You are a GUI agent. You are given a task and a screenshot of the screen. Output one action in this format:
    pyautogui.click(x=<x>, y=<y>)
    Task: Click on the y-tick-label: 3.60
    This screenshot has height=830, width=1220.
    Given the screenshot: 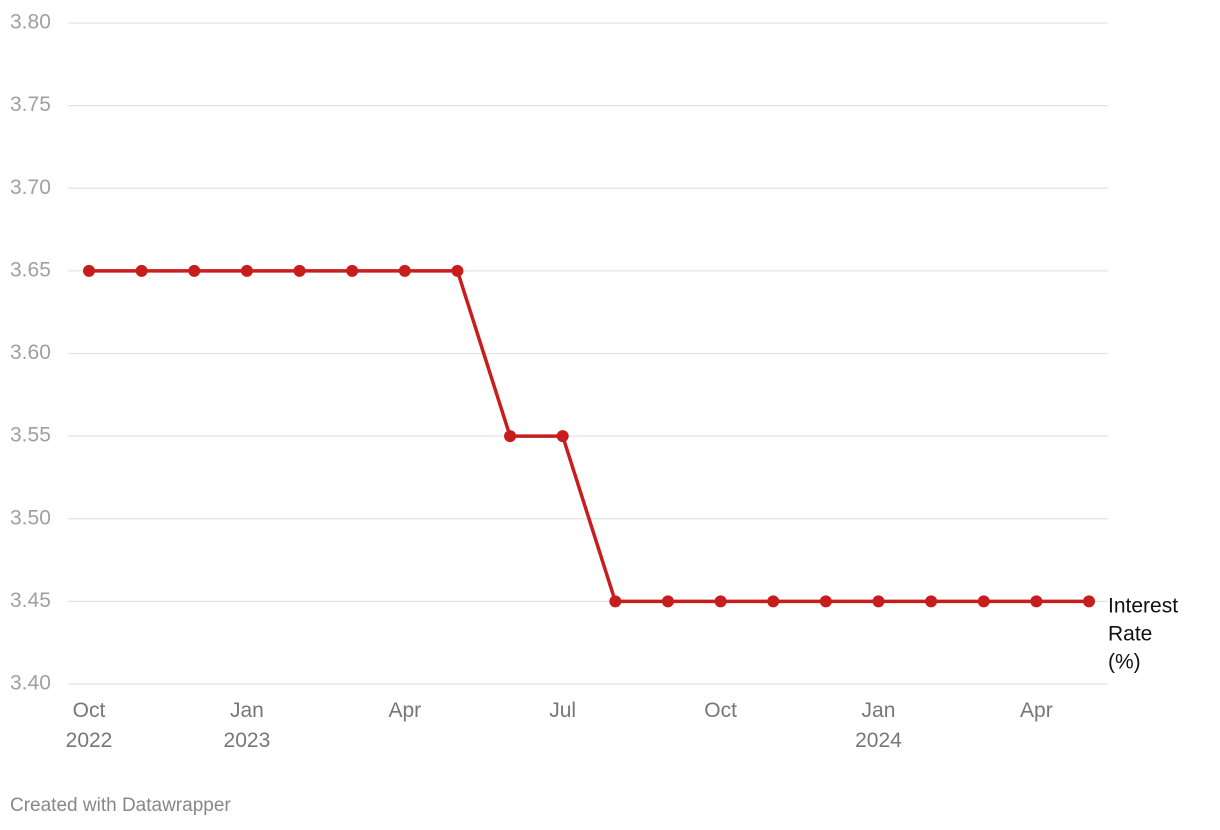 What is the action you would take?
    pyautogui.click(x=30, y=352)
    